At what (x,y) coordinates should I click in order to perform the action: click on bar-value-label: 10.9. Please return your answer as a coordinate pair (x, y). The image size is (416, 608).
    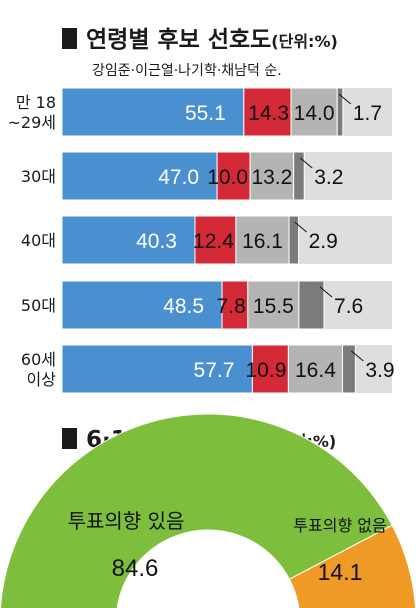
    Looking at the image, I should click on (266, 370).